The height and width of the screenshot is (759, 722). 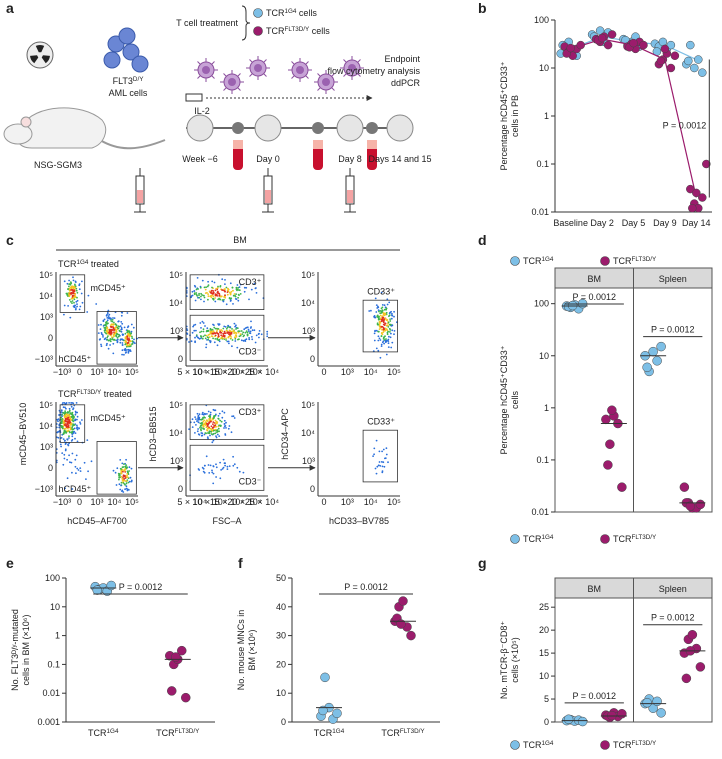 I want to click on annotation: P = 0.0012, so click(x=673, y=330).